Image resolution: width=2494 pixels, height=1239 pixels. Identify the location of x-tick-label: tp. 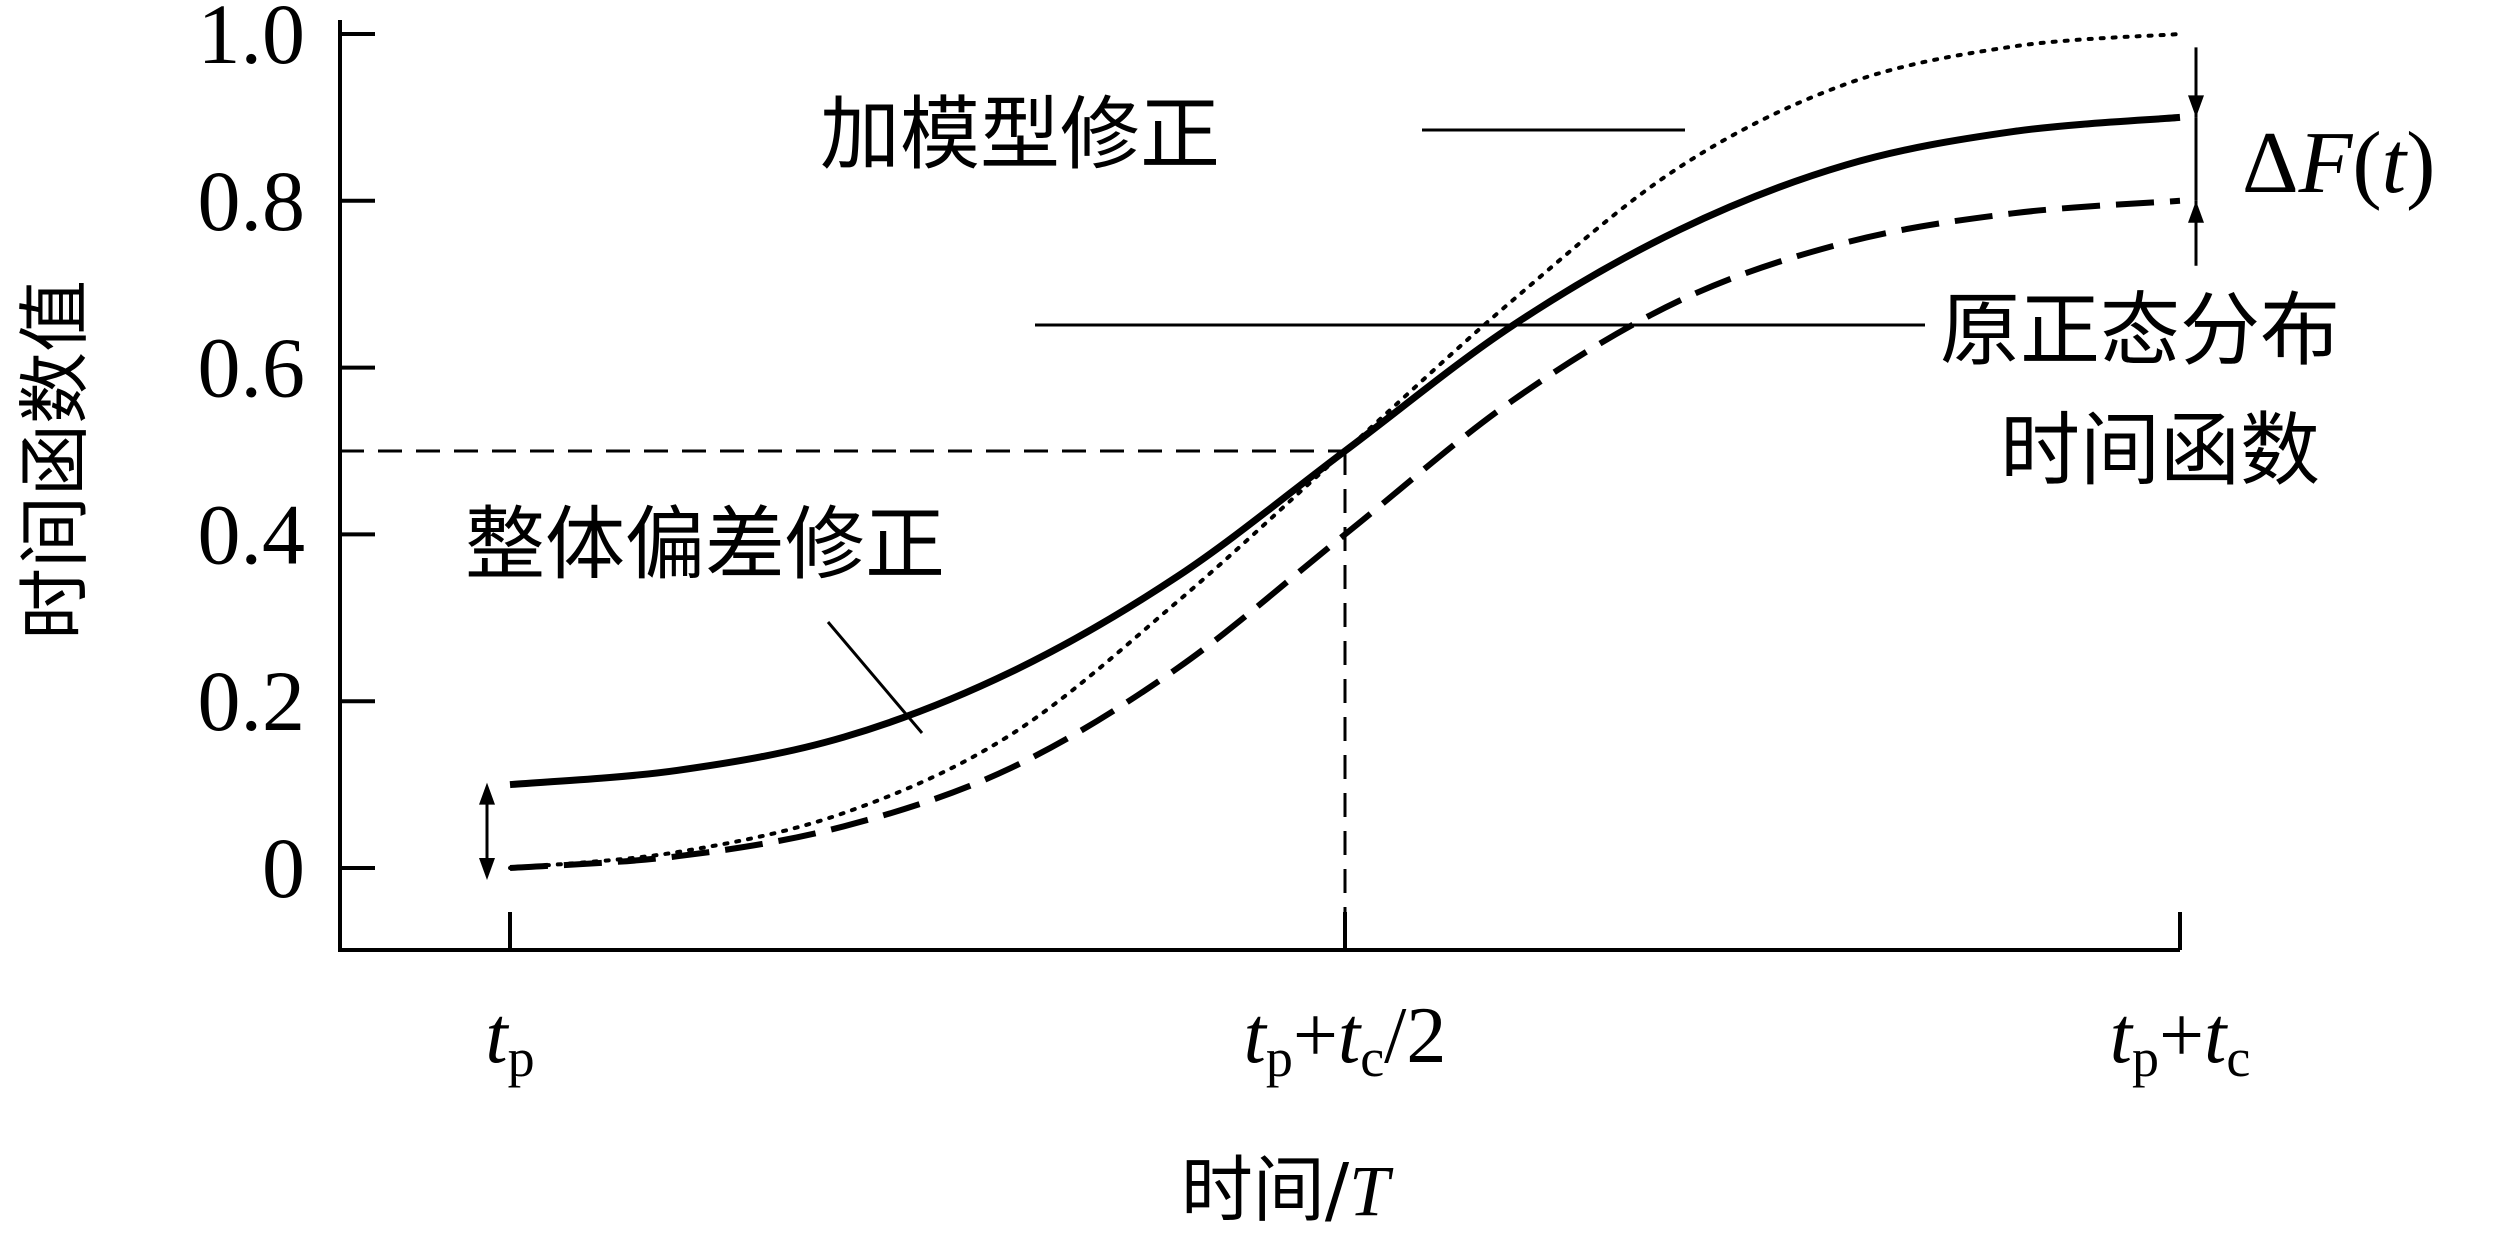
(509, 1040).